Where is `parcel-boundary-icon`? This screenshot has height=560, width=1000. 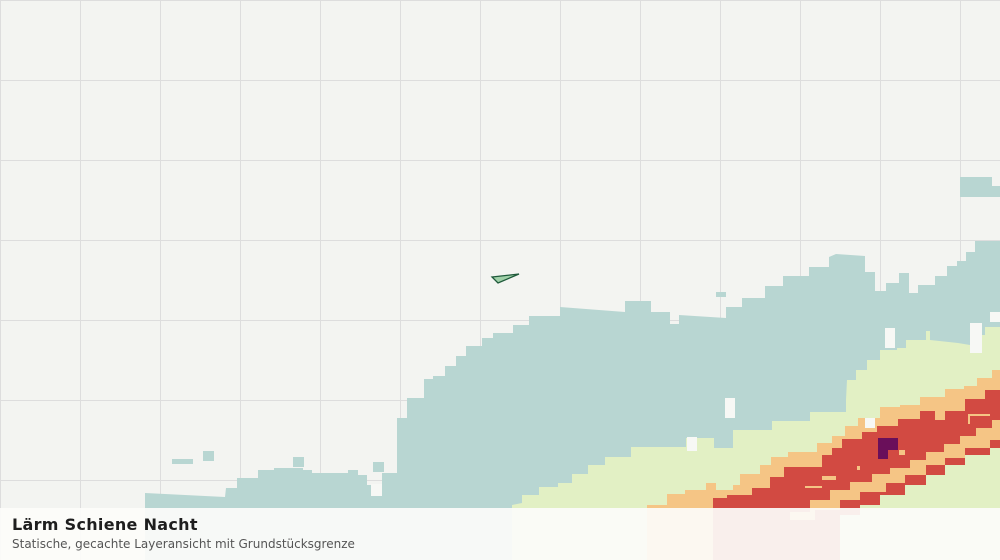 parcel-boundary-icon is located at coordinates (505, 278).